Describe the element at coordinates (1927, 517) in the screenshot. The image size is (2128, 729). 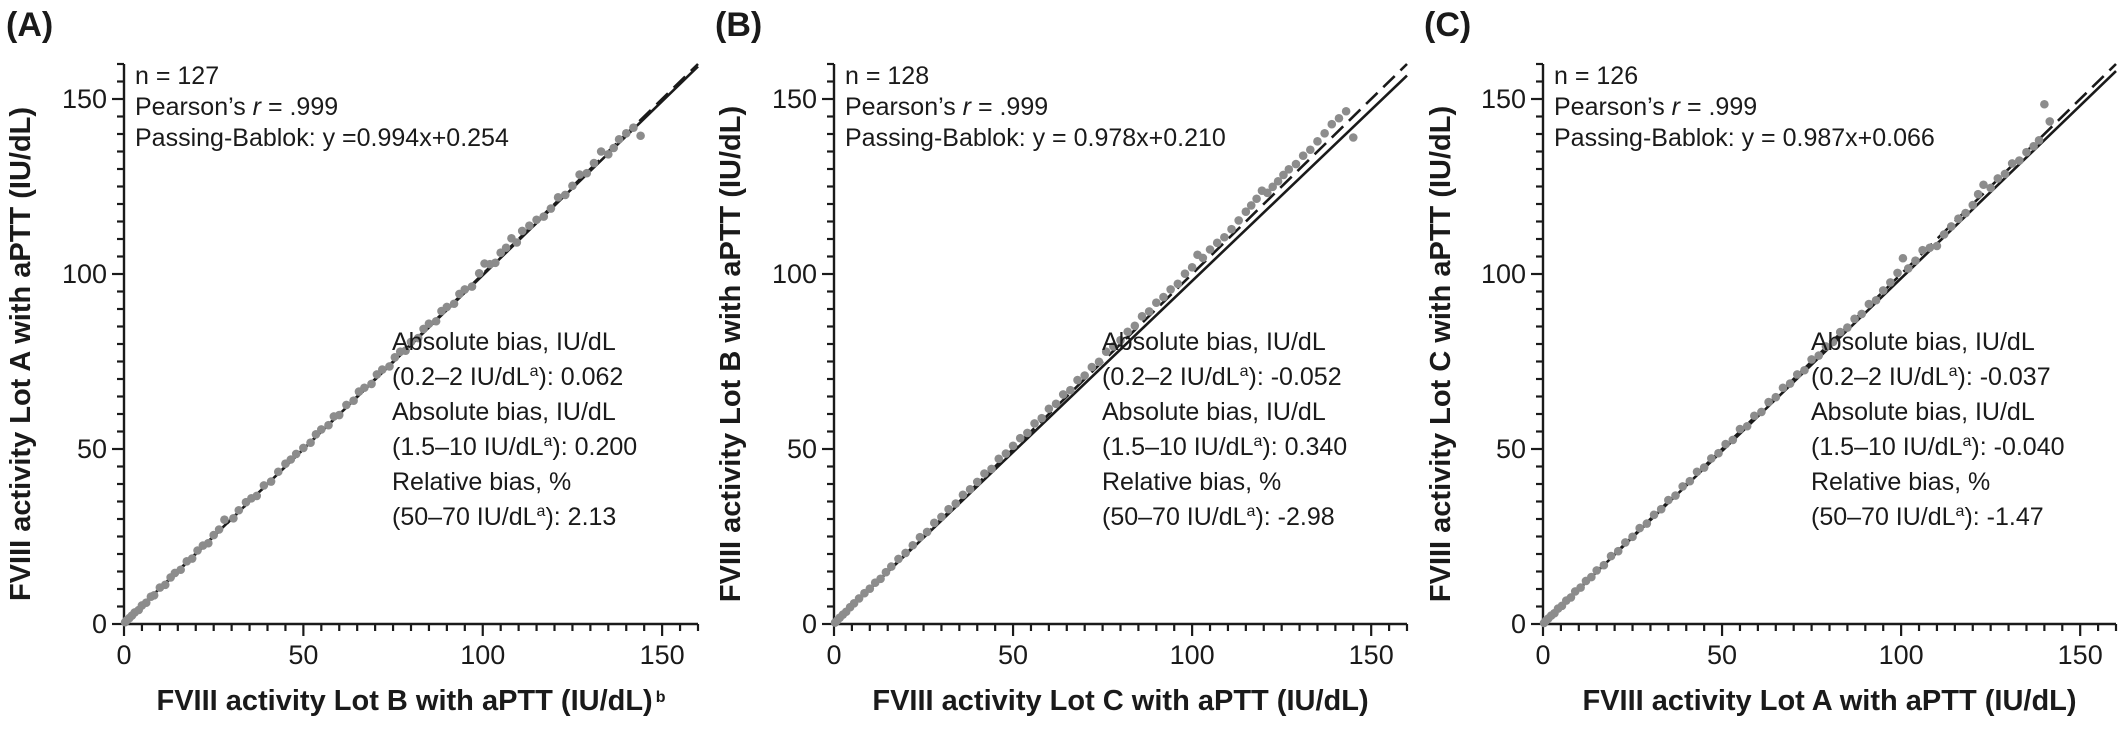
I see `bias-line: (50–70 IU/dLa): -1.47` at that location.